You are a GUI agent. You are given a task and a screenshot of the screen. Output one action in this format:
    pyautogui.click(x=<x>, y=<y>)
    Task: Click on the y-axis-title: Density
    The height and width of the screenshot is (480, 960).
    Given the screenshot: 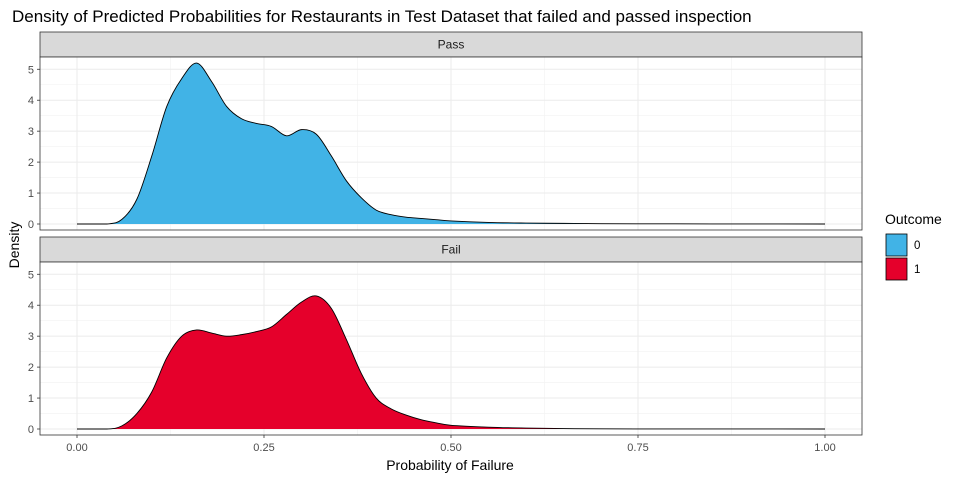 What is the action you would take?
    pyautogui.click(x=14, y=245)
    